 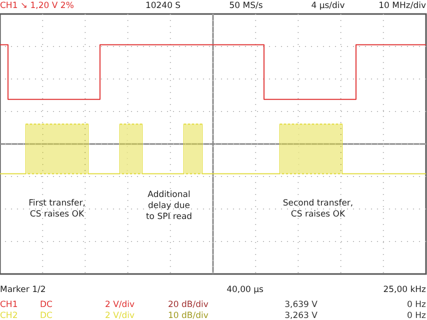 What do you see at coordinates (37, 6) in the screenshot?
I see `text: CH1 ↘ 1,20 V 2%` at bounding box center [37, 6].